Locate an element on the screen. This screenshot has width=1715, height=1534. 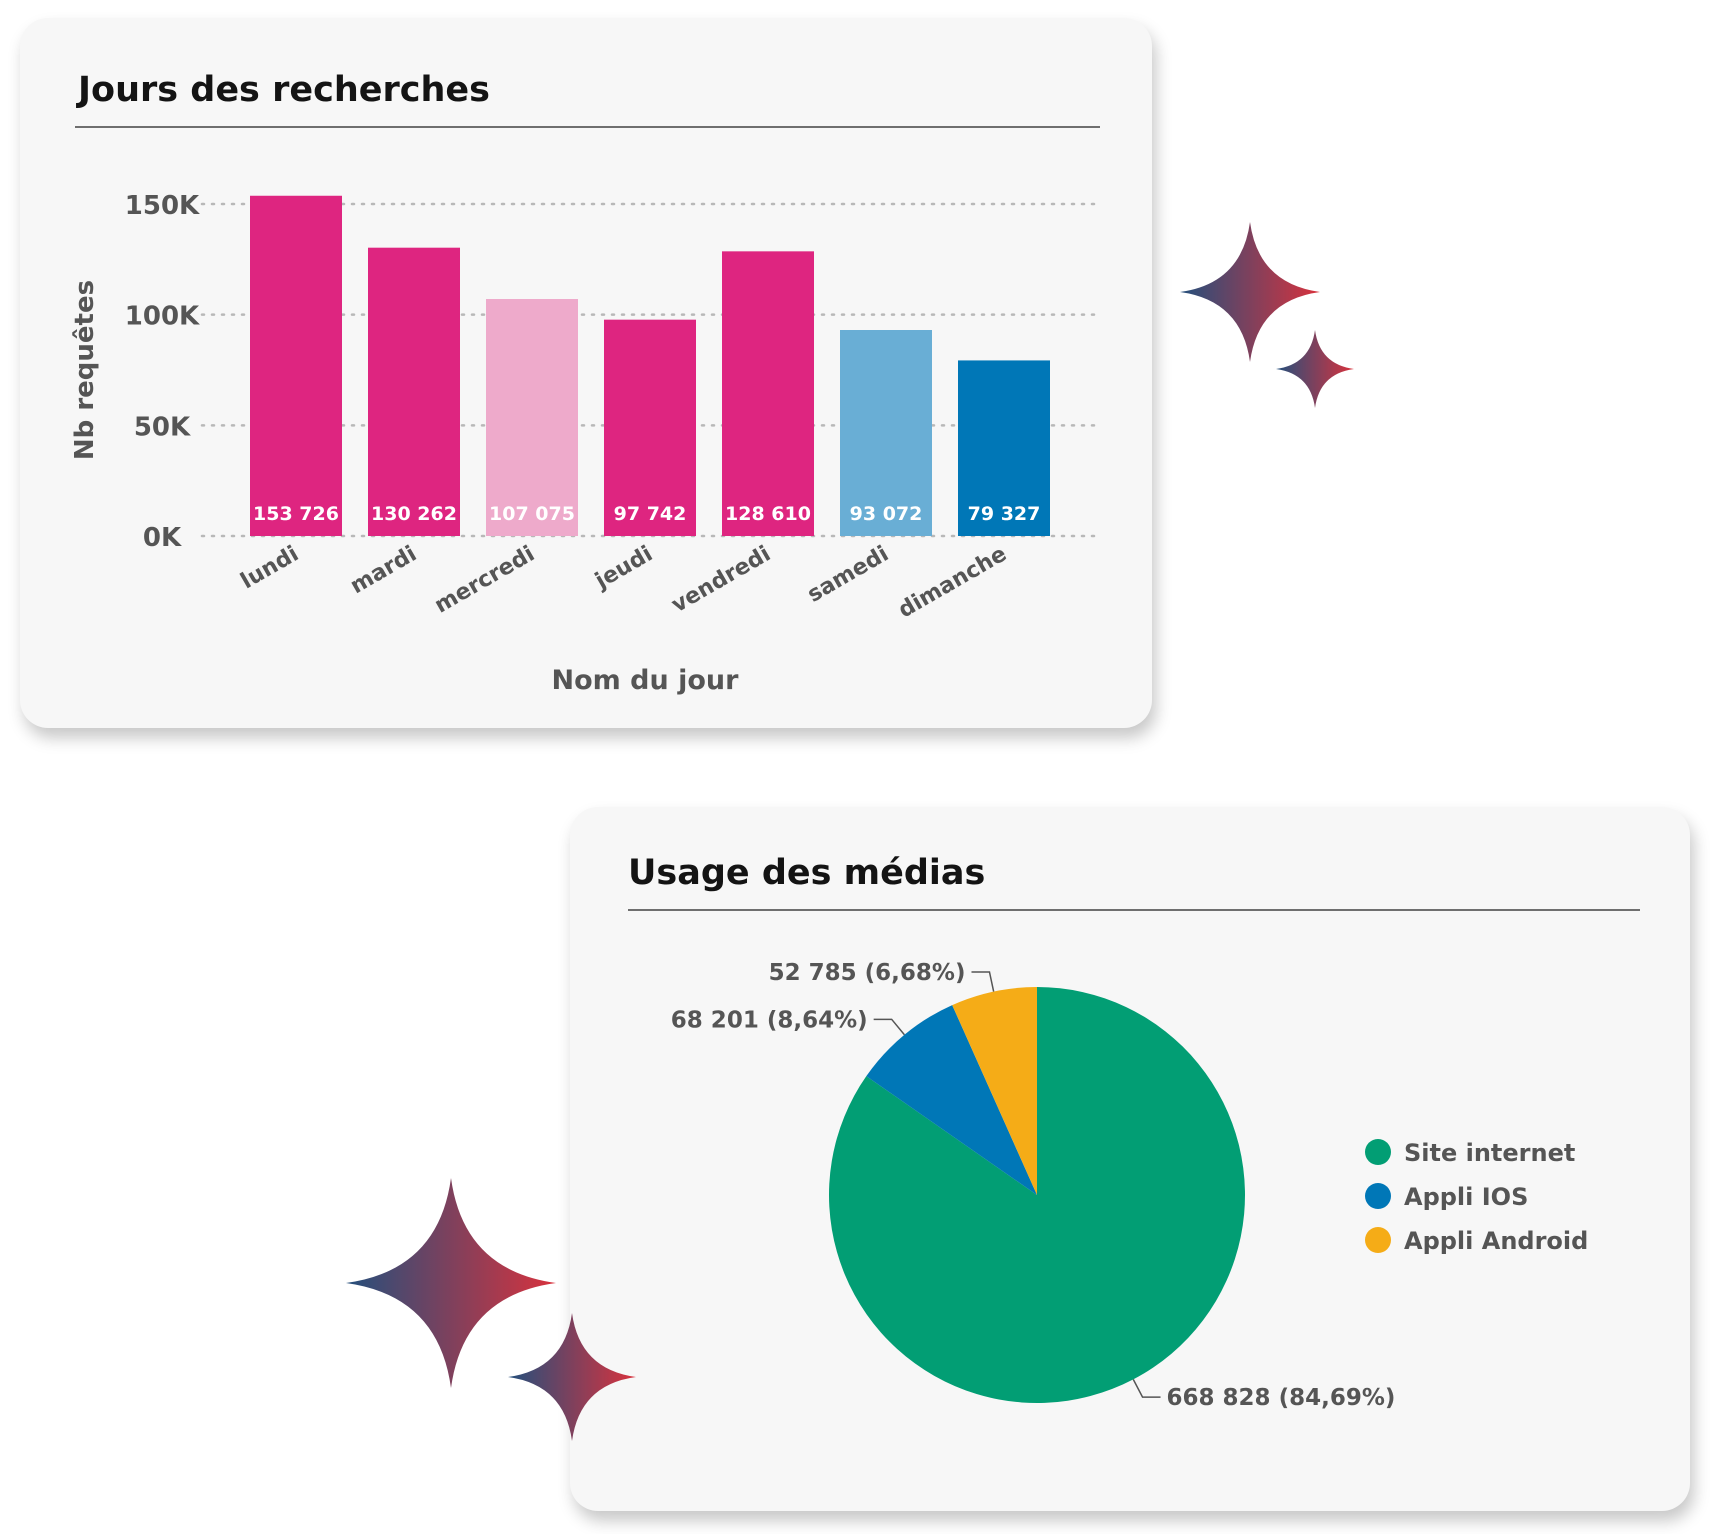
x-axis-label: Nom du jour is located at coordinates (646, 680).